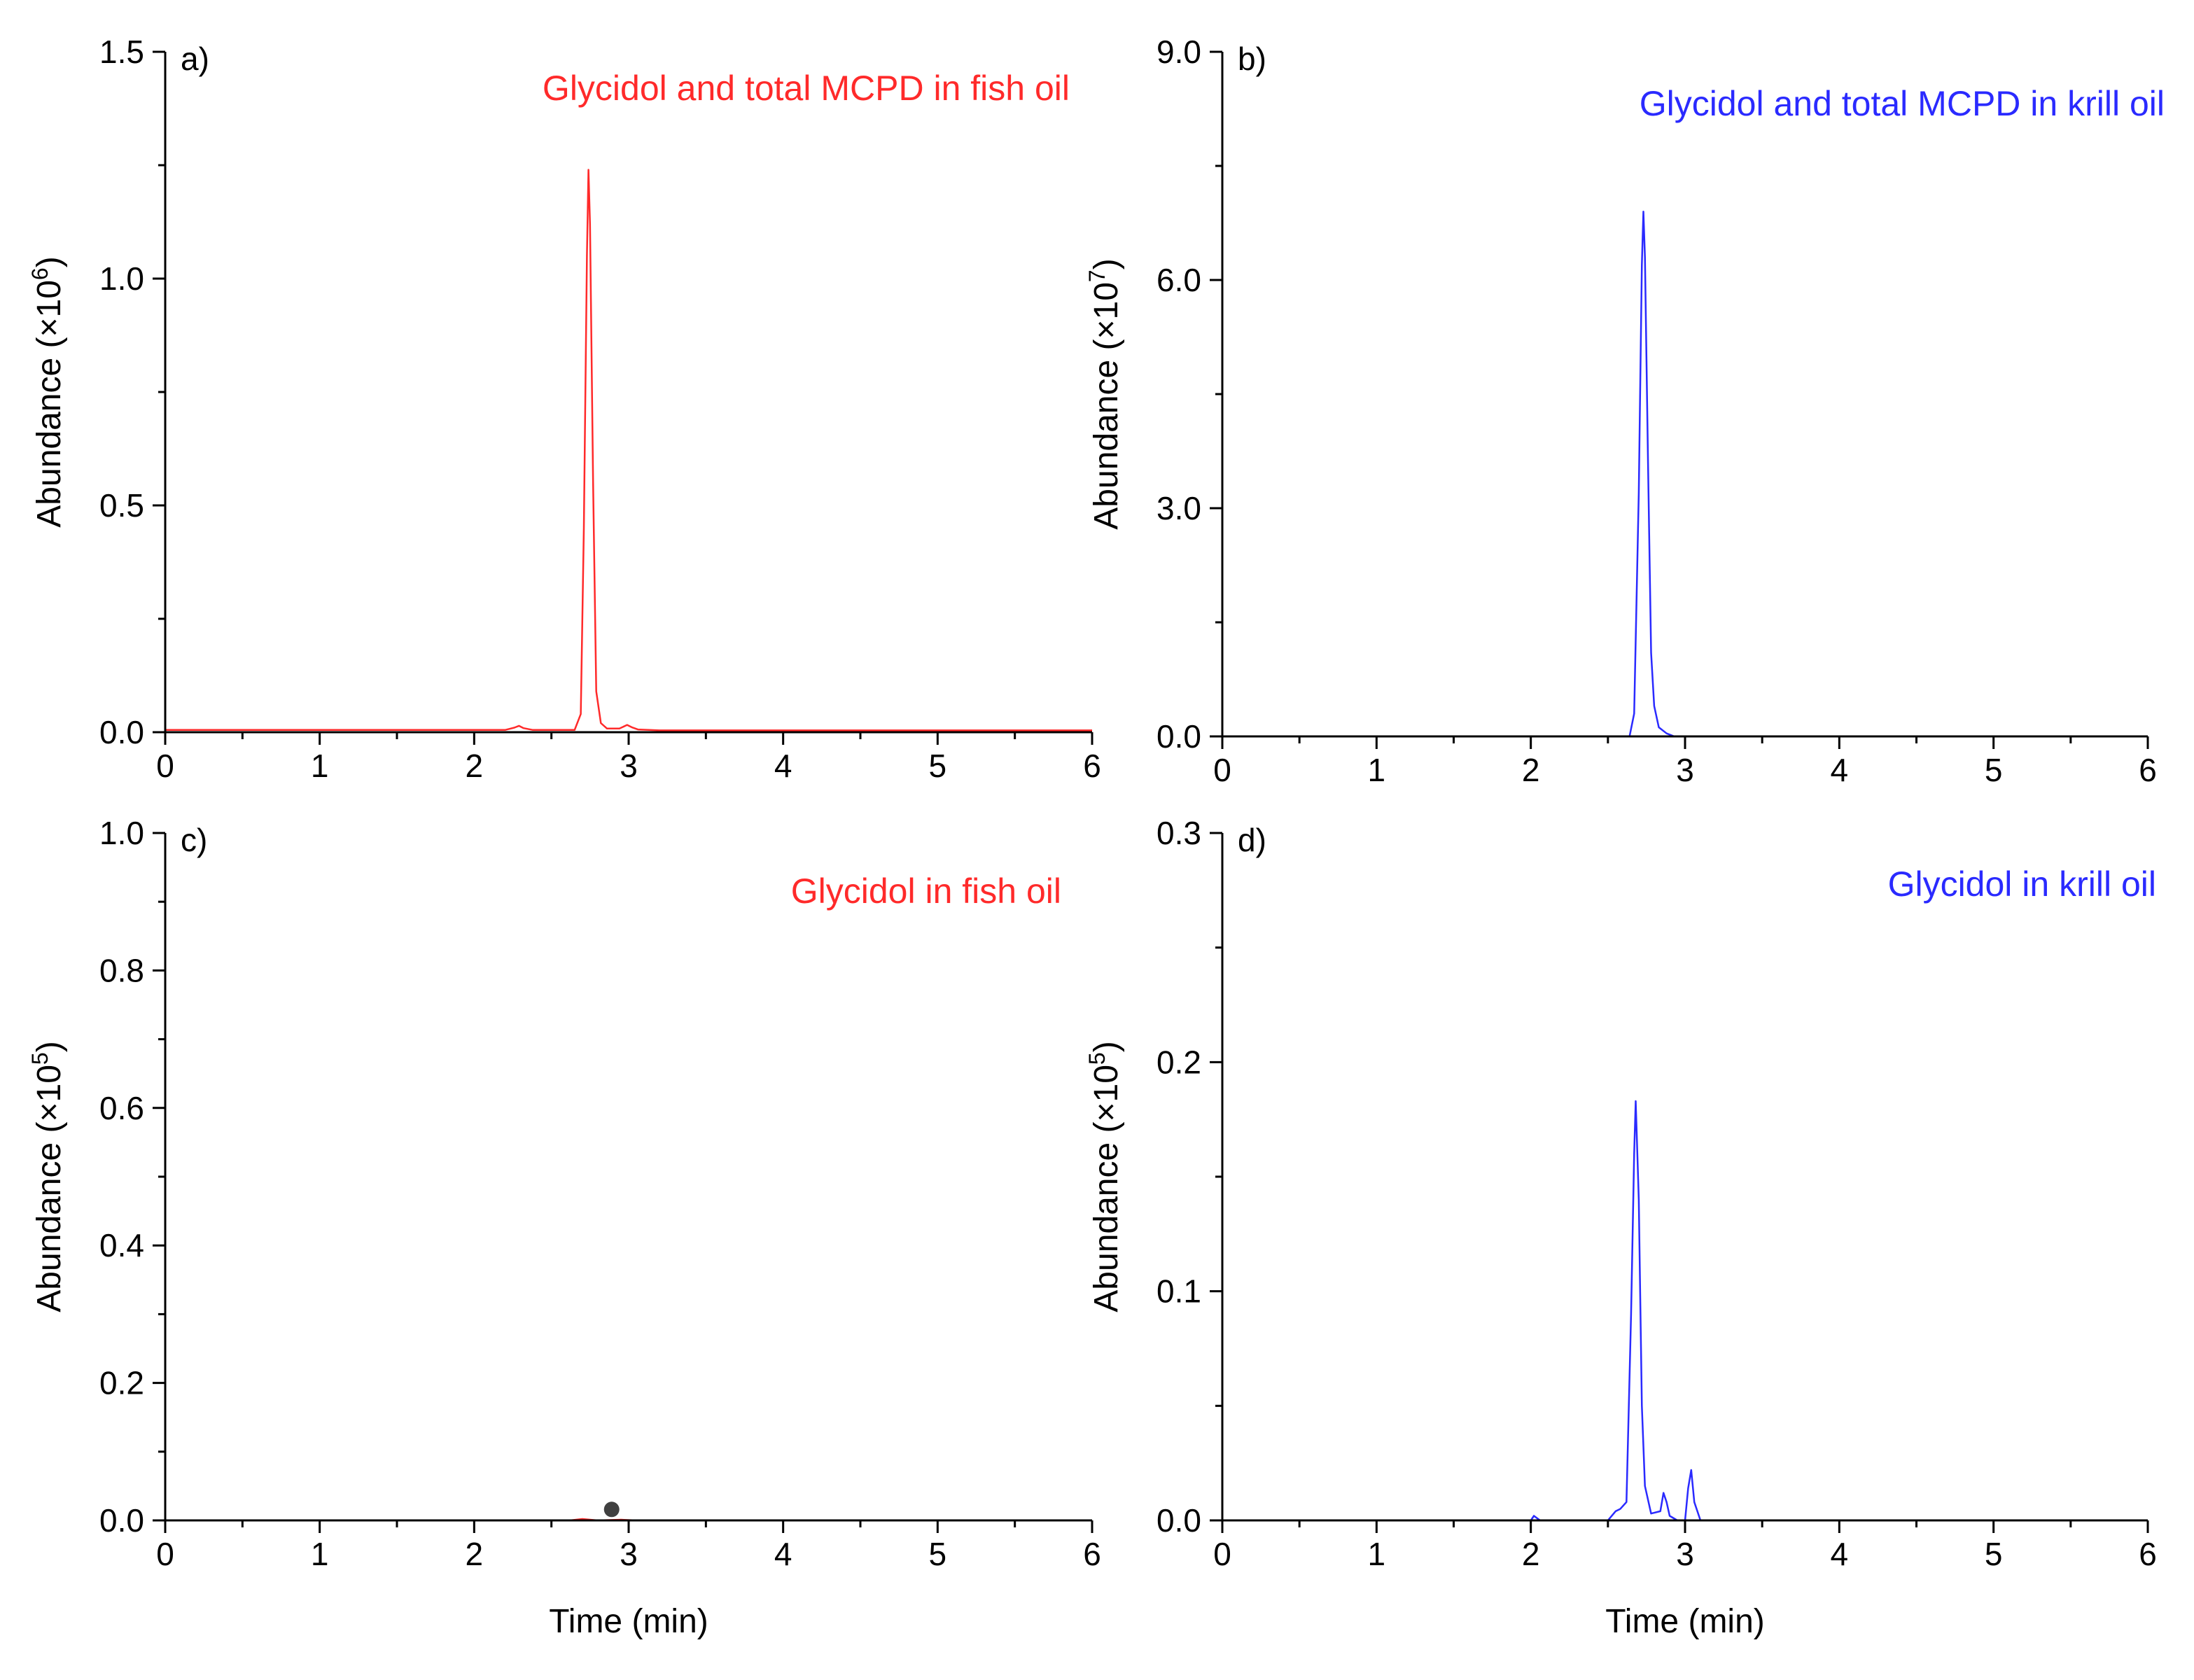 The height and width of the screenshot is (1680, 2194). What do you see at coordinates (49, 1046) in the screenshot?
I see `panel-c-ylabel-close: )` at bounding box center [49, 1046].